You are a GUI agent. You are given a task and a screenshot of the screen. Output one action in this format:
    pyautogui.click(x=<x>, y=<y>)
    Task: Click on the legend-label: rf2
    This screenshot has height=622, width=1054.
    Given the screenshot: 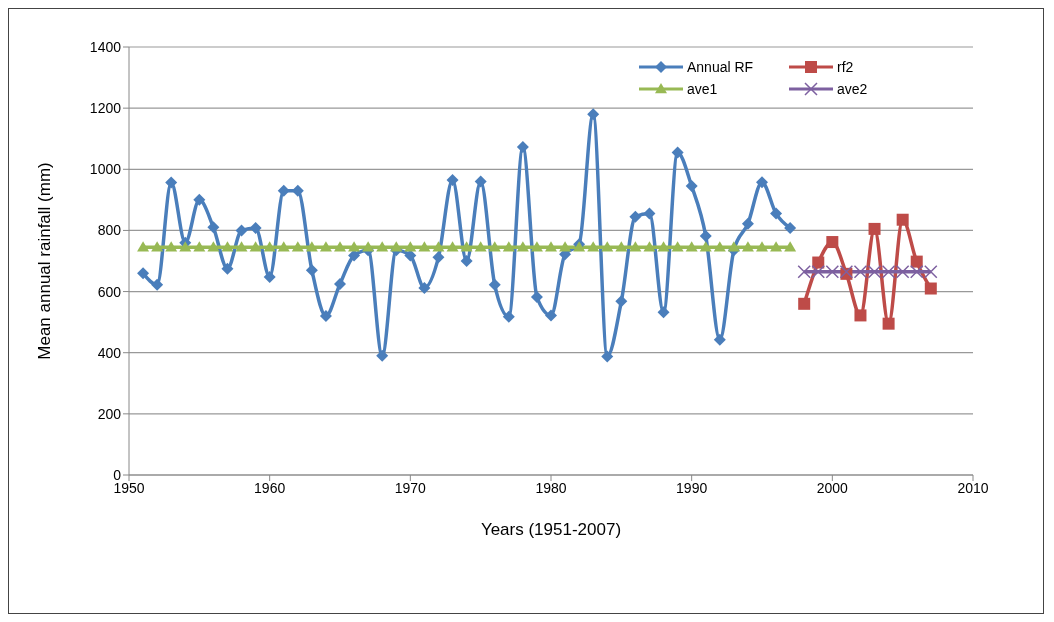 What is the action you would take?
    pyautogui.click(x=845, y=67)
    